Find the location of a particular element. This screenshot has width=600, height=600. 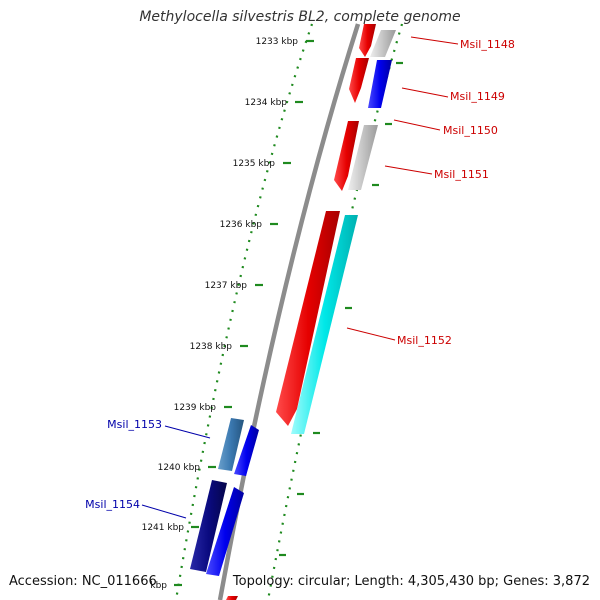

tick-label: 1239 kbp is located at coordinates (195, 408).